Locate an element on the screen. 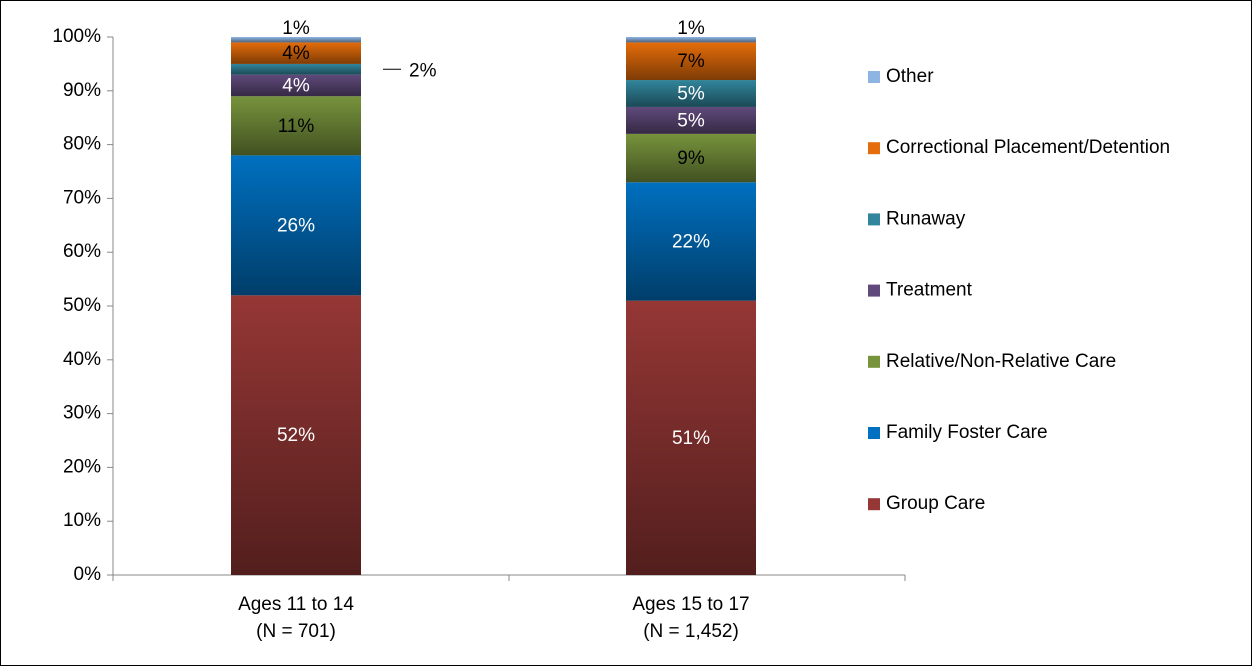 The image size is (1252, 666). value-label: 51% is located at coordinates (691, 438).